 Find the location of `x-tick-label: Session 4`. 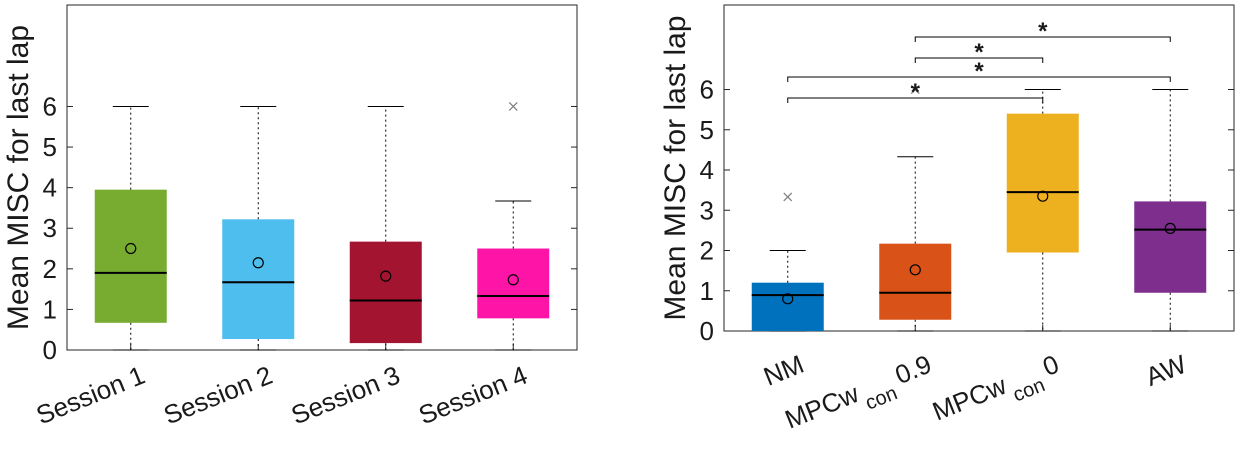

x-tick-label: Session 4 is located at coordinates (472, 395).